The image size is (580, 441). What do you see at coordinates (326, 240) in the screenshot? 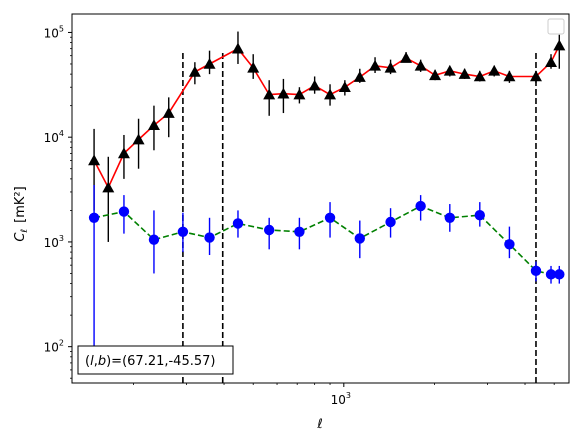
I see `series-line` at bounding box center [326, 240].